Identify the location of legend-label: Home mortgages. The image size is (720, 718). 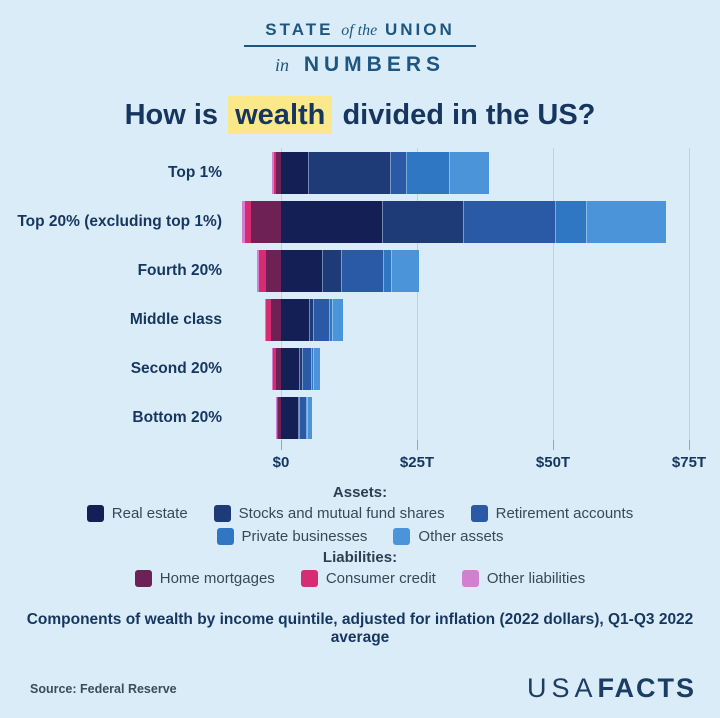
(217, 578).